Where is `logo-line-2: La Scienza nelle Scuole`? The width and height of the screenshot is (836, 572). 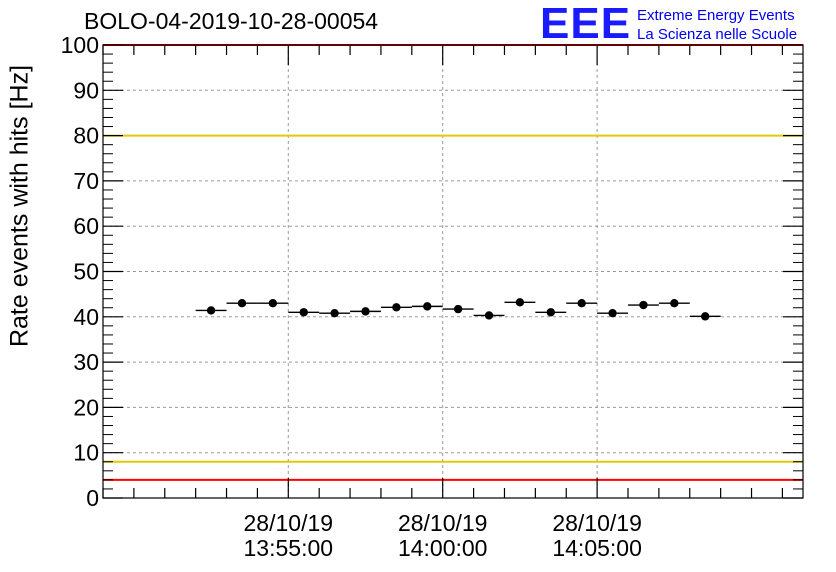
logo-line-2: La Scienza nelle Scuole is located at coordinates (717, 34).